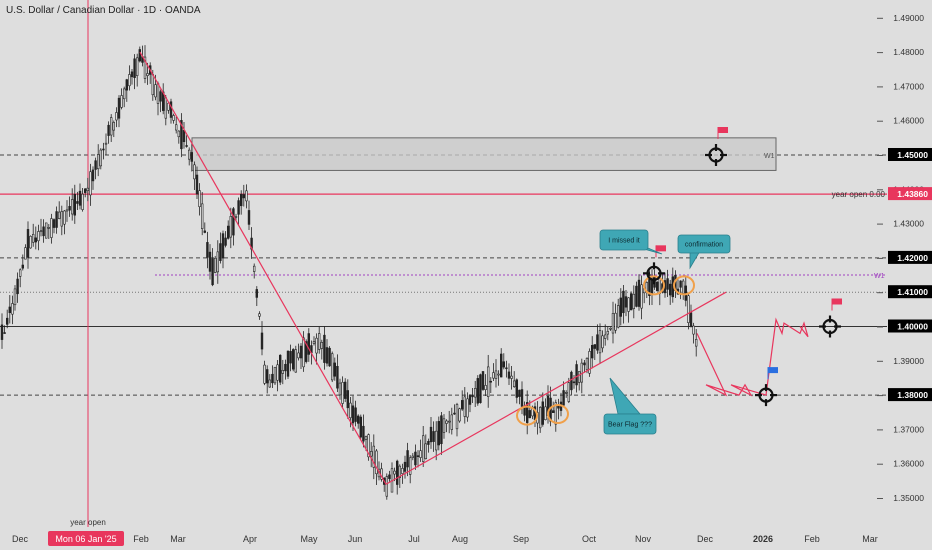  Describe the element at coordinates (859, 194) in the screenshot. I see `level-note: year open 0.00` at that location.